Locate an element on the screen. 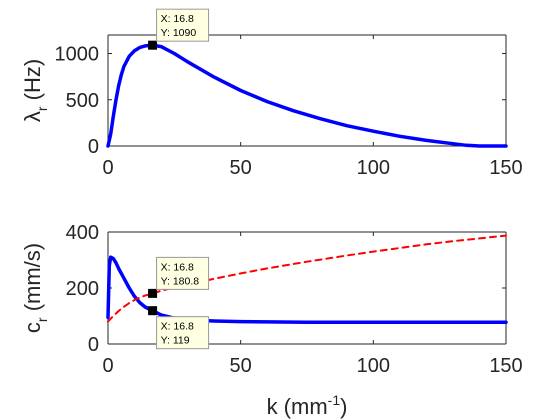 The height and width of the screenshot is (420, 560). bottom-x-tick-label: 150 is located at coordinates (505, 366).